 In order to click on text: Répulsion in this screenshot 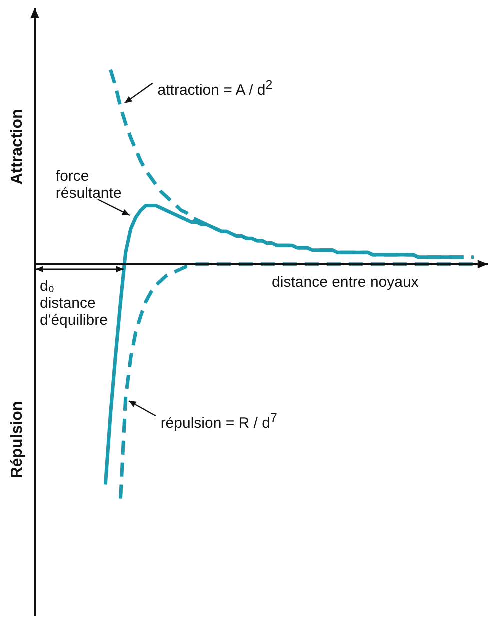, I will do `click(18, 440)`.